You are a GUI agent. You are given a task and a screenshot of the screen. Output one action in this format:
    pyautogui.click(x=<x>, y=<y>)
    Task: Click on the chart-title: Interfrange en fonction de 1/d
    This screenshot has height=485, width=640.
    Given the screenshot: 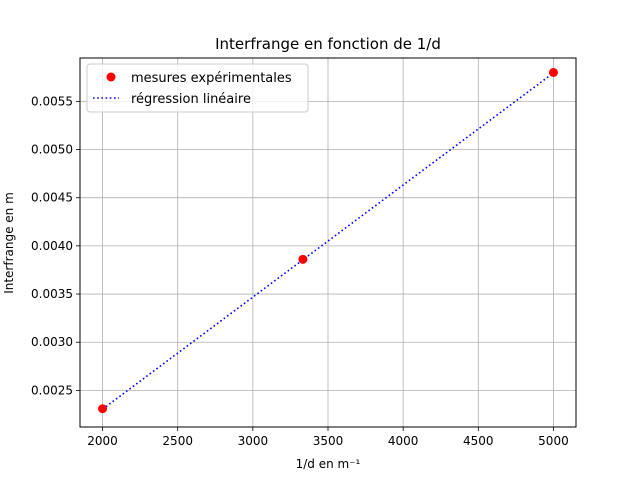 What is the action you would take?
    pyautogui.click(x=328, y=44)
    